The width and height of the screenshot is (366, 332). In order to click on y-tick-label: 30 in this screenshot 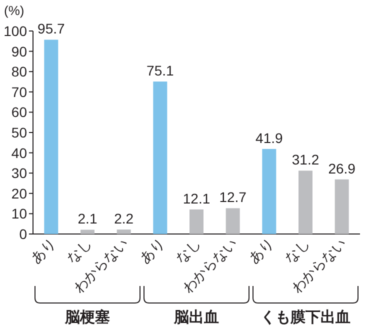, I will do `click(19, 173)`.